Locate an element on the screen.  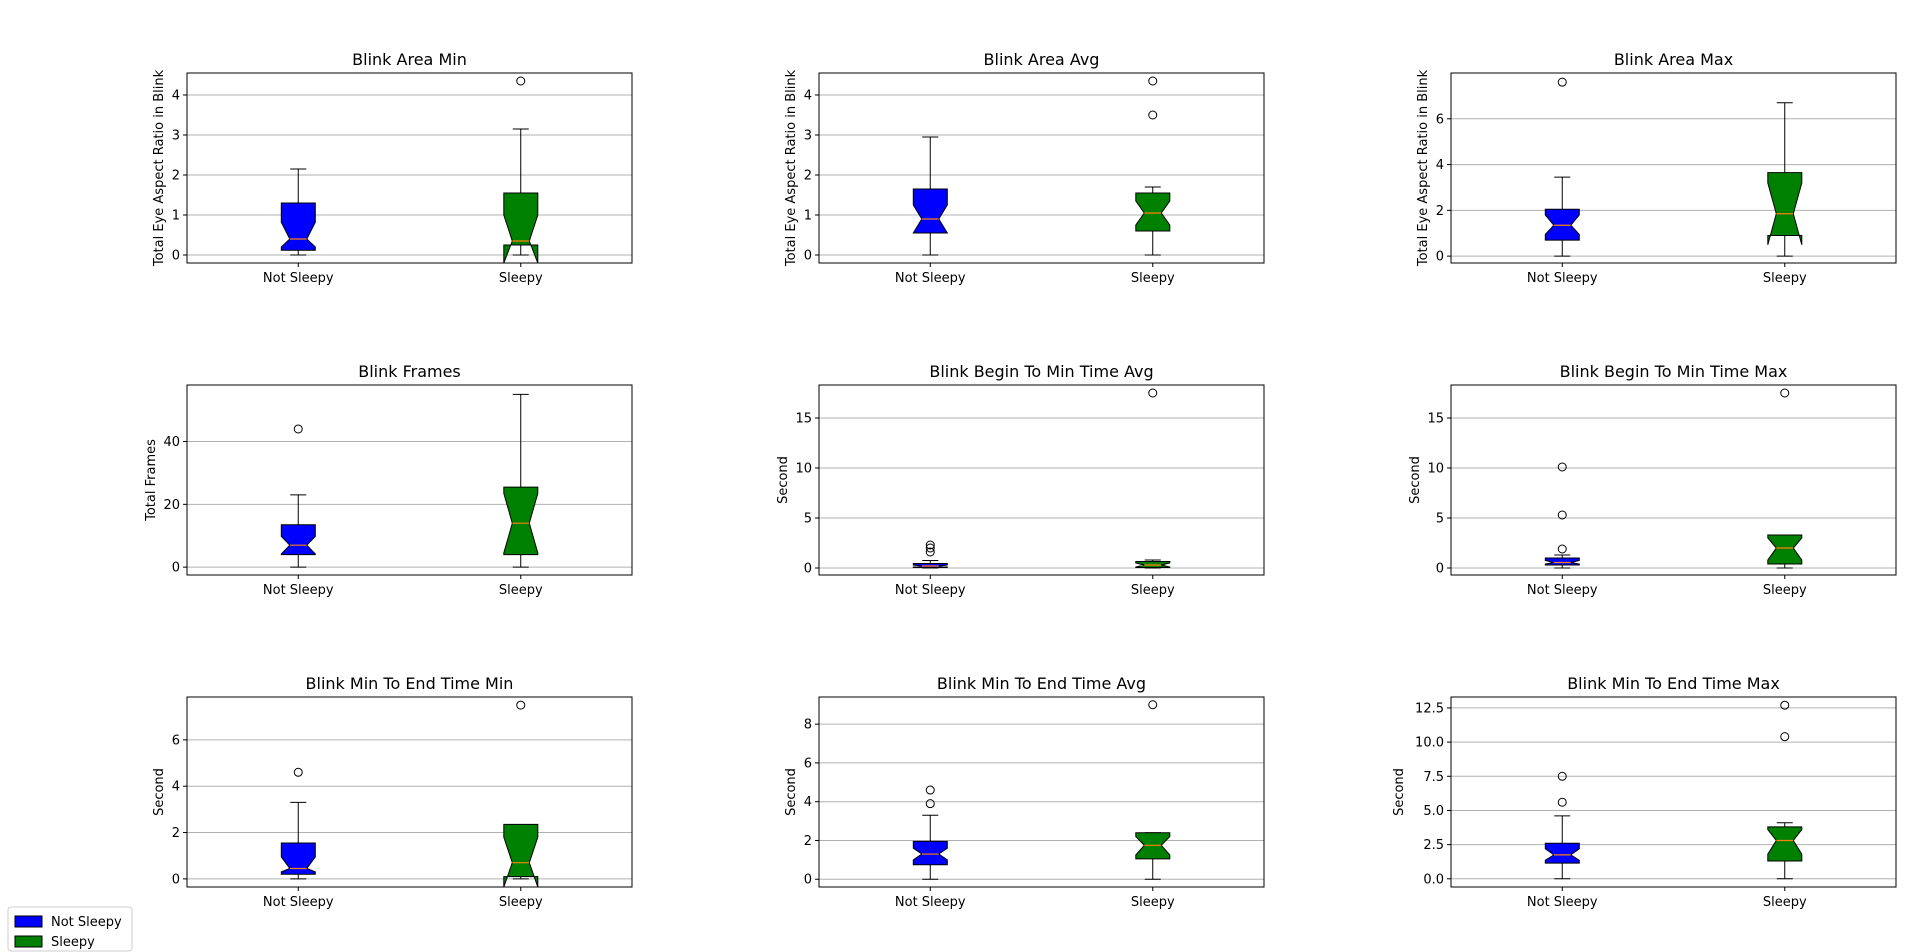
legend-swatch is located at coordinates (28, 941).